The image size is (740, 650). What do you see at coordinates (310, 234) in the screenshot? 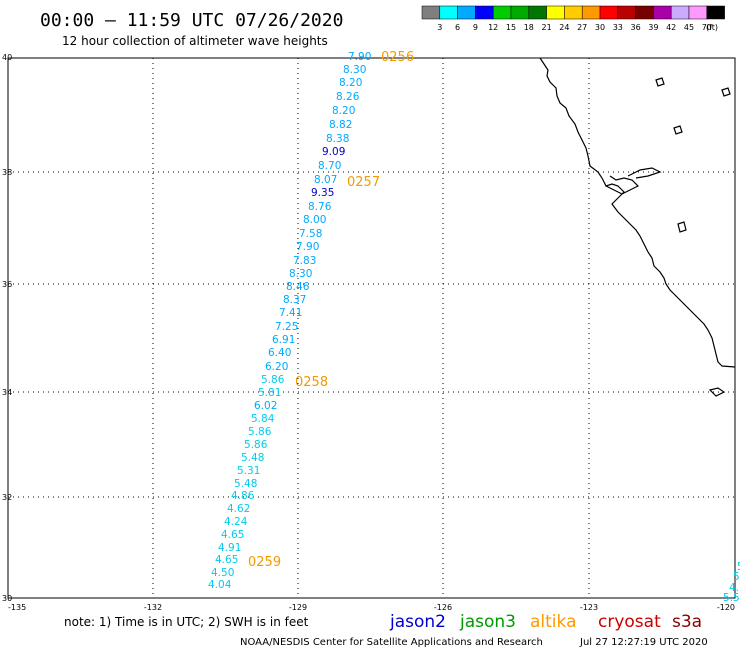
I see `wave-height-label: 7.58` at bounding box center [310, 234].